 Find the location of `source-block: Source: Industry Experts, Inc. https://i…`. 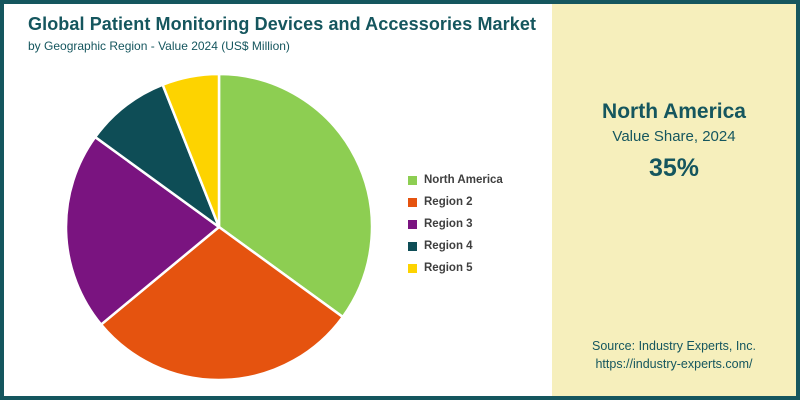

source-block: Source: Industry Experts, Inc. https://i… is located at coordinates (674, 356).